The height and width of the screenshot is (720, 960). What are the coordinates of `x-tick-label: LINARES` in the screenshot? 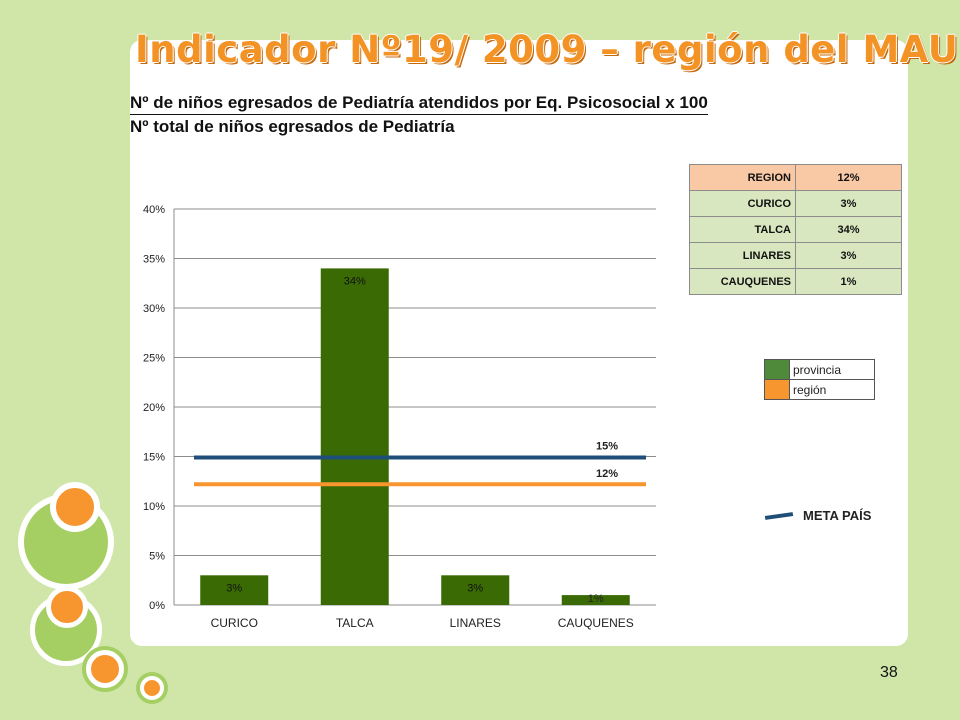 It's located at (475, 623).